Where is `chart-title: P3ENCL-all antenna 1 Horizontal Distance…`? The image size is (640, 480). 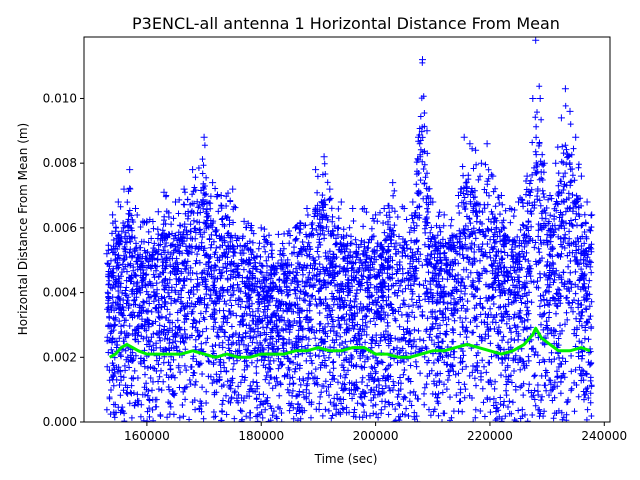 chart-title: P3ENCL-all antenna 1 Horizontal Distance… is located at coordinates (346, 23).